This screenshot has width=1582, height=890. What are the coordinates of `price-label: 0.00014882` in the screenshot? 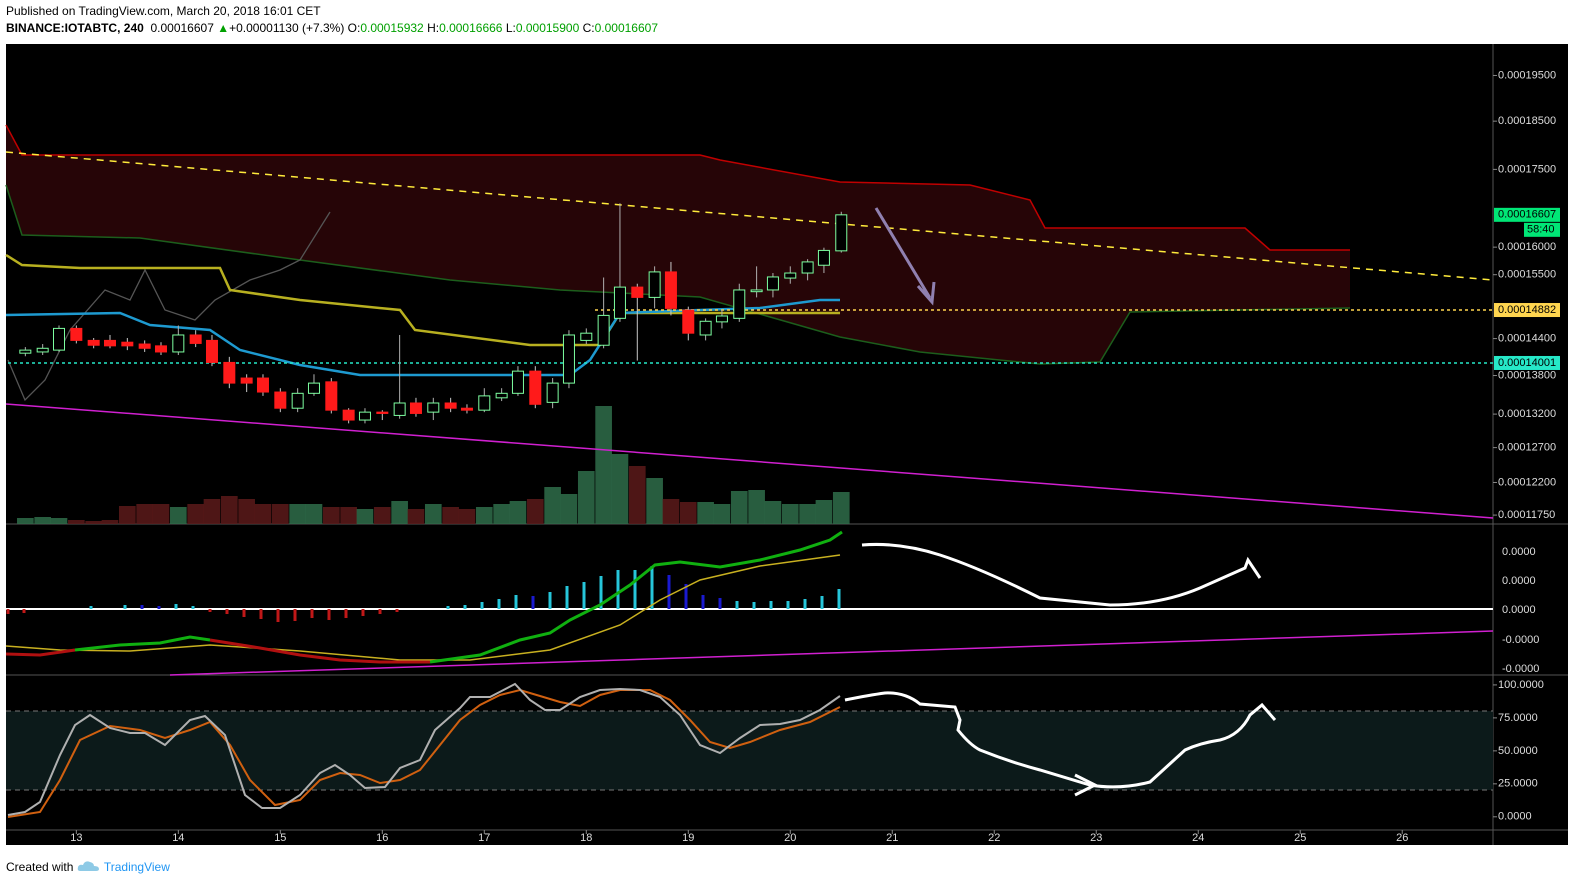 It's located at (1527, 310).